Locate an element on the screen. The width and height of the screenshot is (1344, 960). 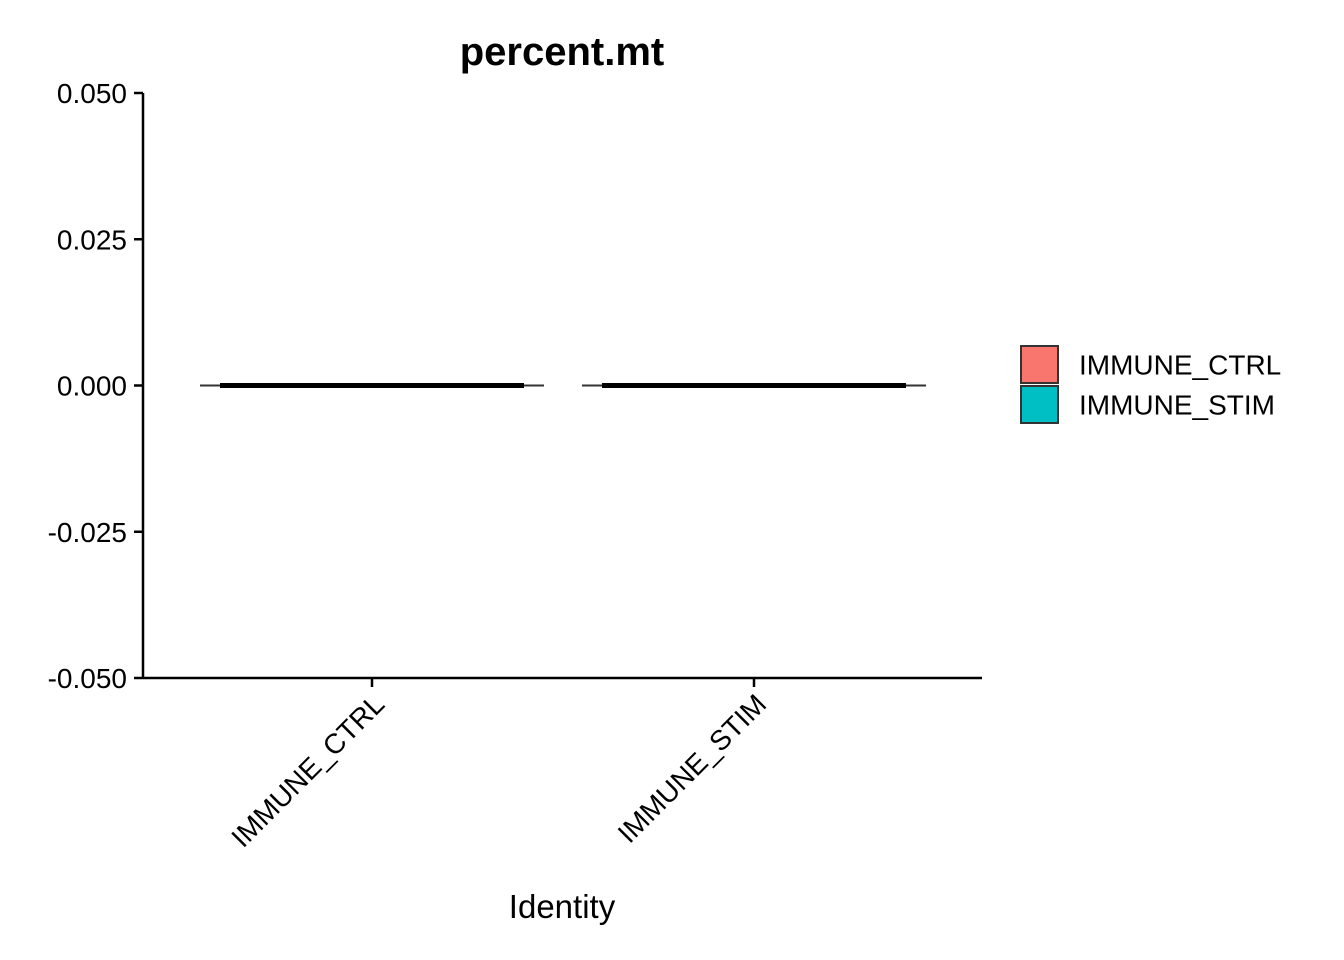
x-tick-label: IMMUNE_CTRL is located at coordinates (307, 770).